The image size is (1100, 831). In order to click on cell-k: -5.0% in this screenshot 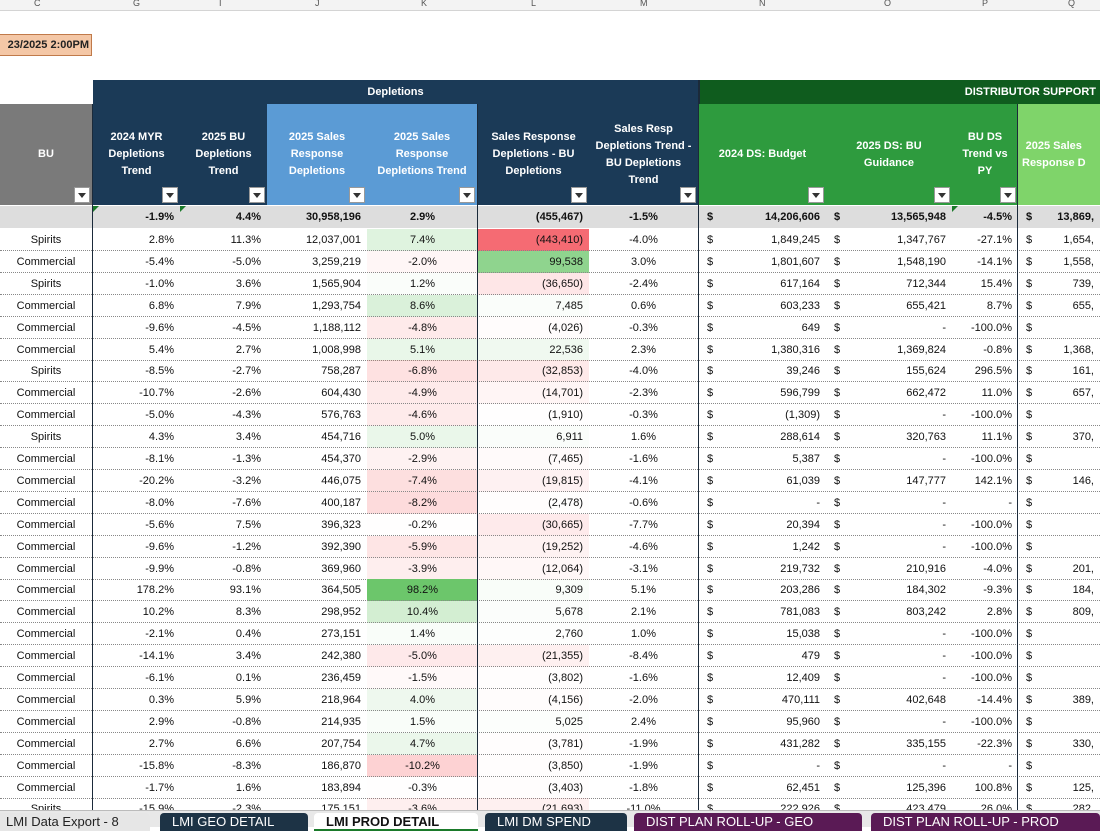, I will do `click(422, 656)`.